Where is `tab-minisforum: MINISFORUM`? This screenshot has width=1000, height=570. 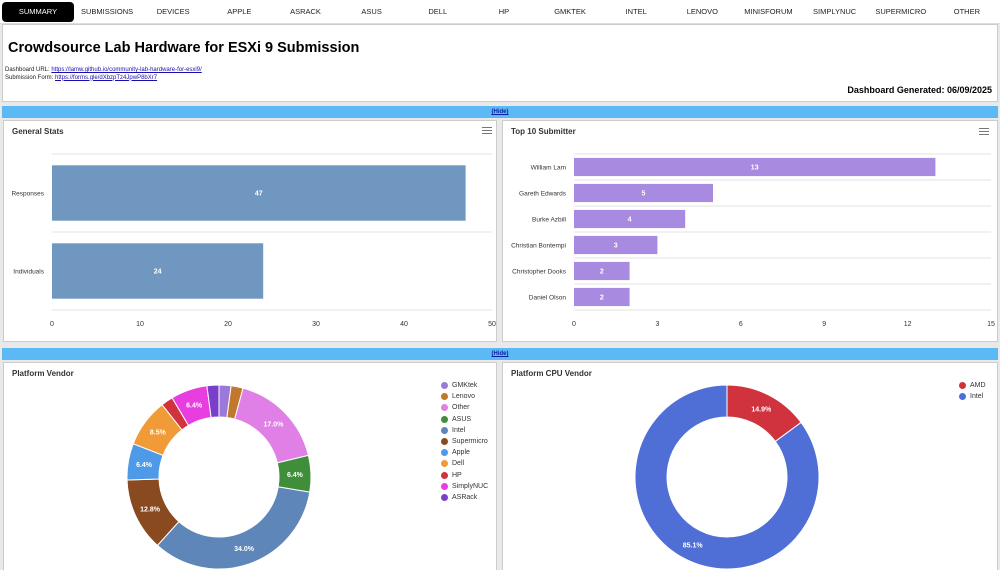
tab-minisforum: MINISFORUM is located at coordinates (768, 11).